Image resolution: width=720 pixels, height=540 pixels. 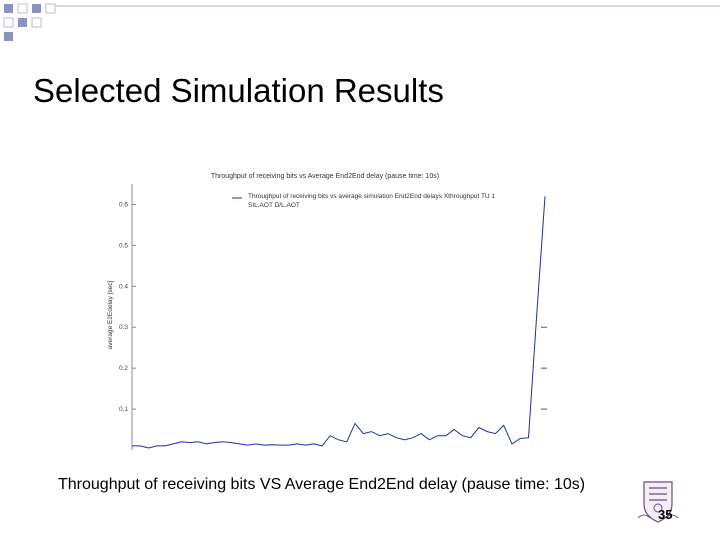 What do you see at coordinates (123, 368) in the screenshot?
I see `y-tick-label: 0.2` at bounding box center [123, 368].